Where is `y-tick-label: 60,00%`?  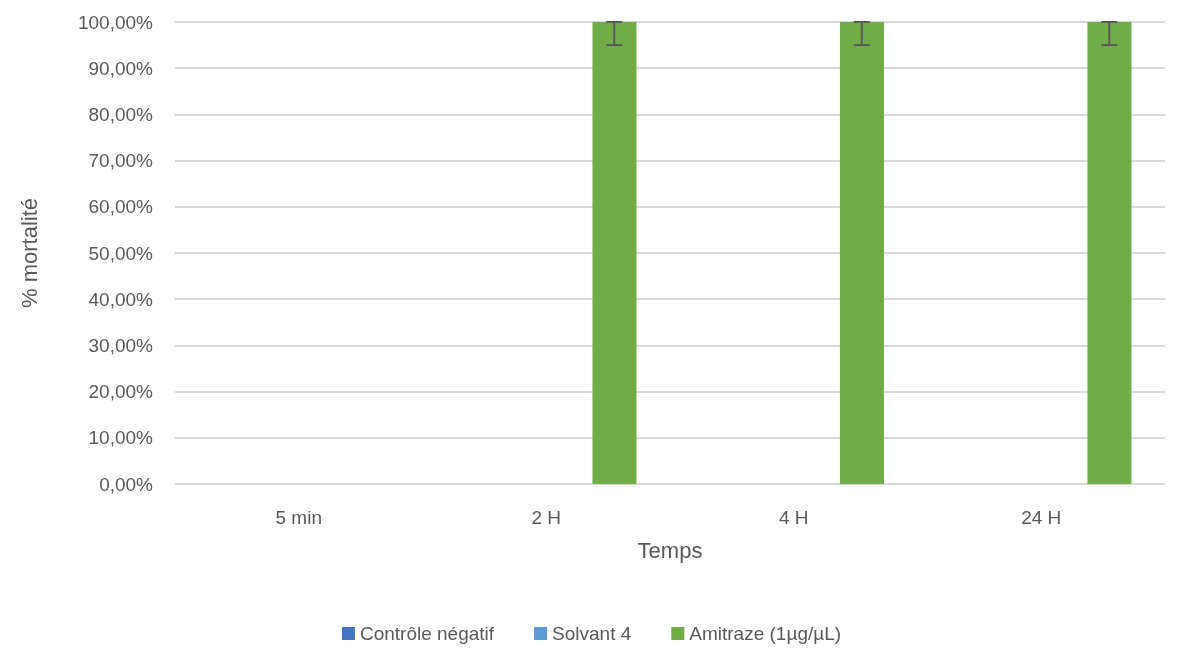
y-tick-label: 60,00% is located at coordinates (121, 207).